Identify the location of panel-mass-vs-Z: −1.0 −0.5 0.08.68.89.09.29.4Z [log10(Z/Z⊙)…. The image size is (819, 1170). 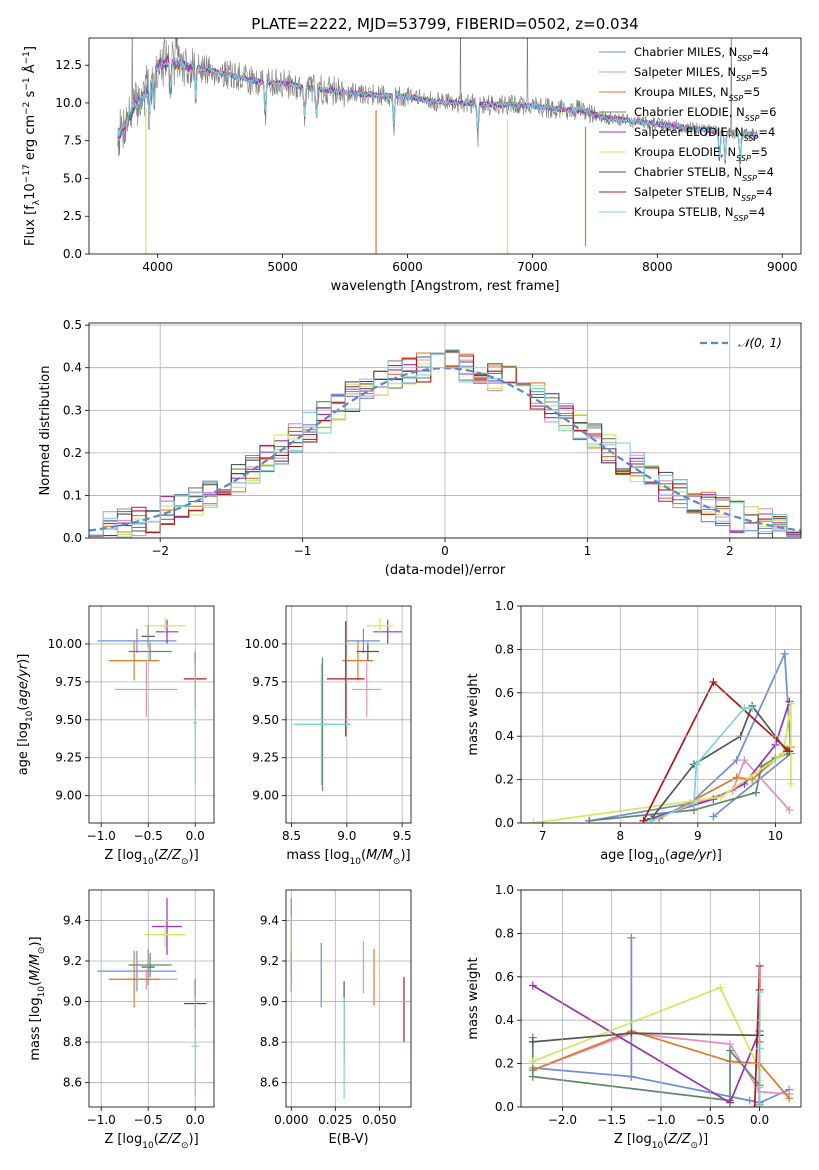
(121, 1020).